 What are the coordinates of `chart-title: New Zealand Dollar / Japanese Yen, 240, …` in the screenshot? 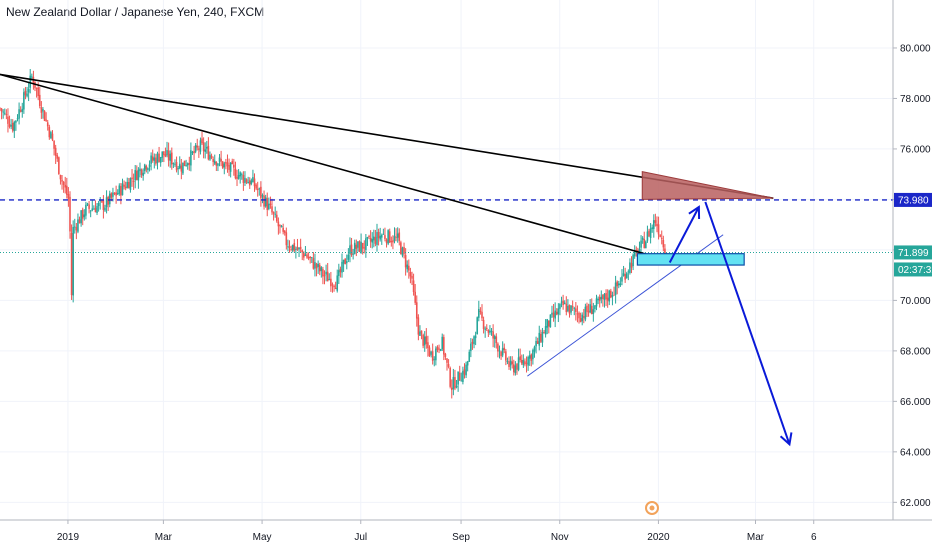 It's located at (135, 12).